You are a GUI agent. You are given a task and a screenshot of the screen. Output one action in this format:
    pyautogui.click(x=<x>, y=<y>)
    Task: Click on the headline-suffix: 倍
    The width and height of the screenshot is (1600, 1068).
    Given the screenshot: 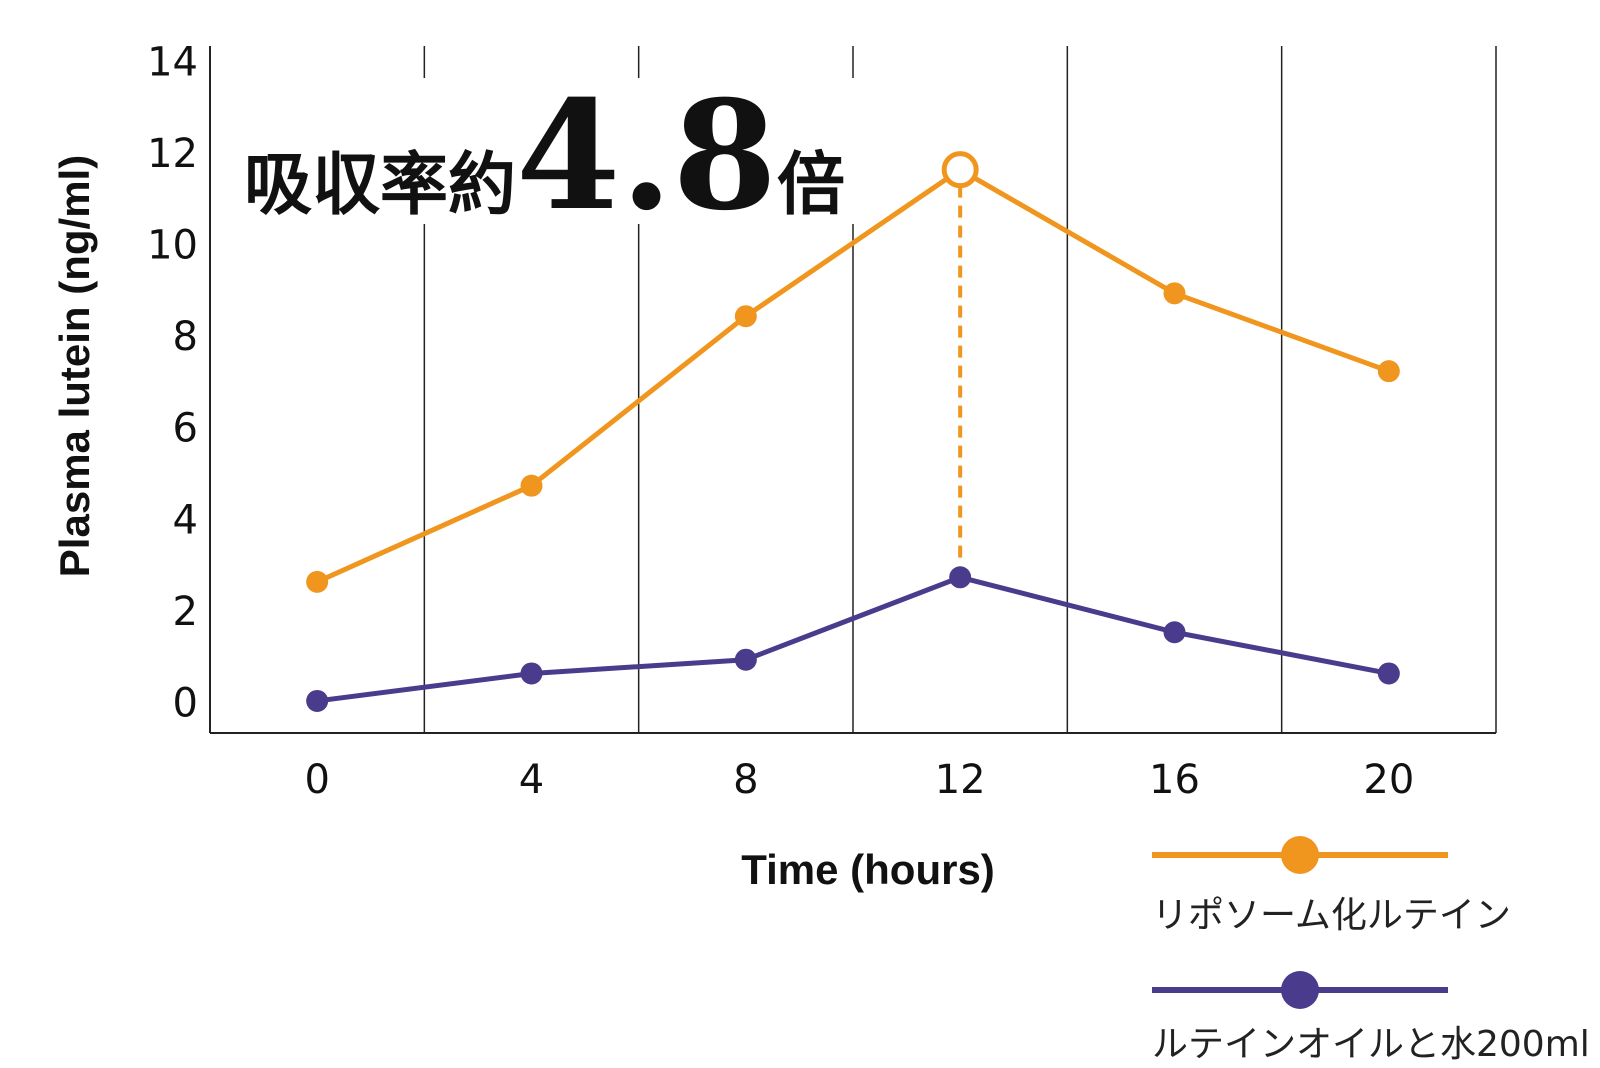 What is the action you would take?
    pyautogui.click(x=811, y=185)
    